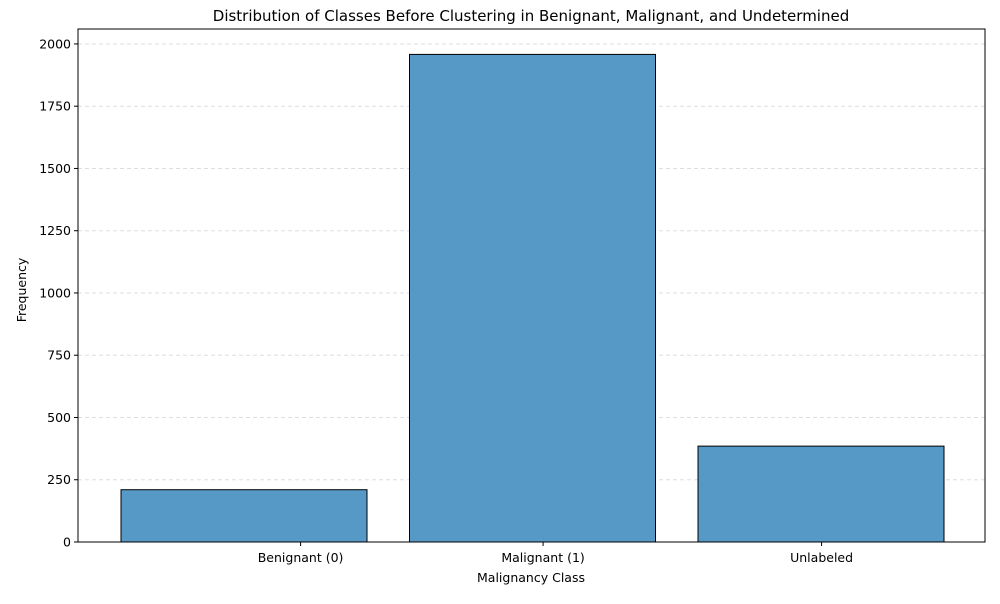 Image resolution: width=1000 pixels, height=604 pixels. I want to click on y-axis-label: Frequency, so click(21, 289).